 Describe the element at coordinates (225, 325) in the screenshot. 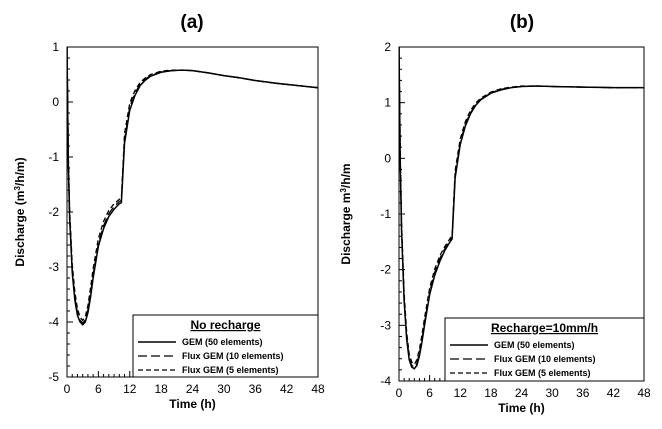

I see `legend-title: No recharge` at that location.